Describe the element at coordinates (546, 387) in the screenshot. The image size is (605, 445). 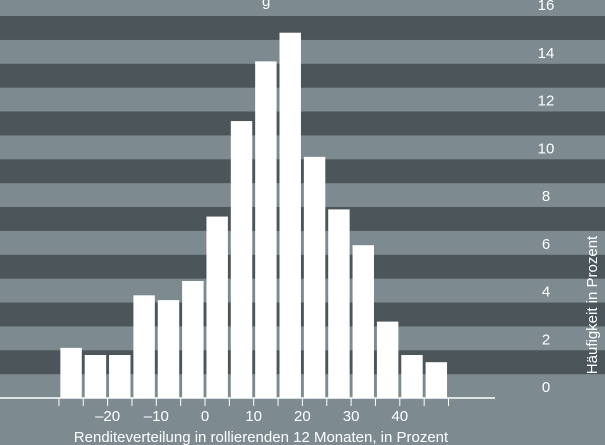
I see `y-tick-label: 0` at that location.